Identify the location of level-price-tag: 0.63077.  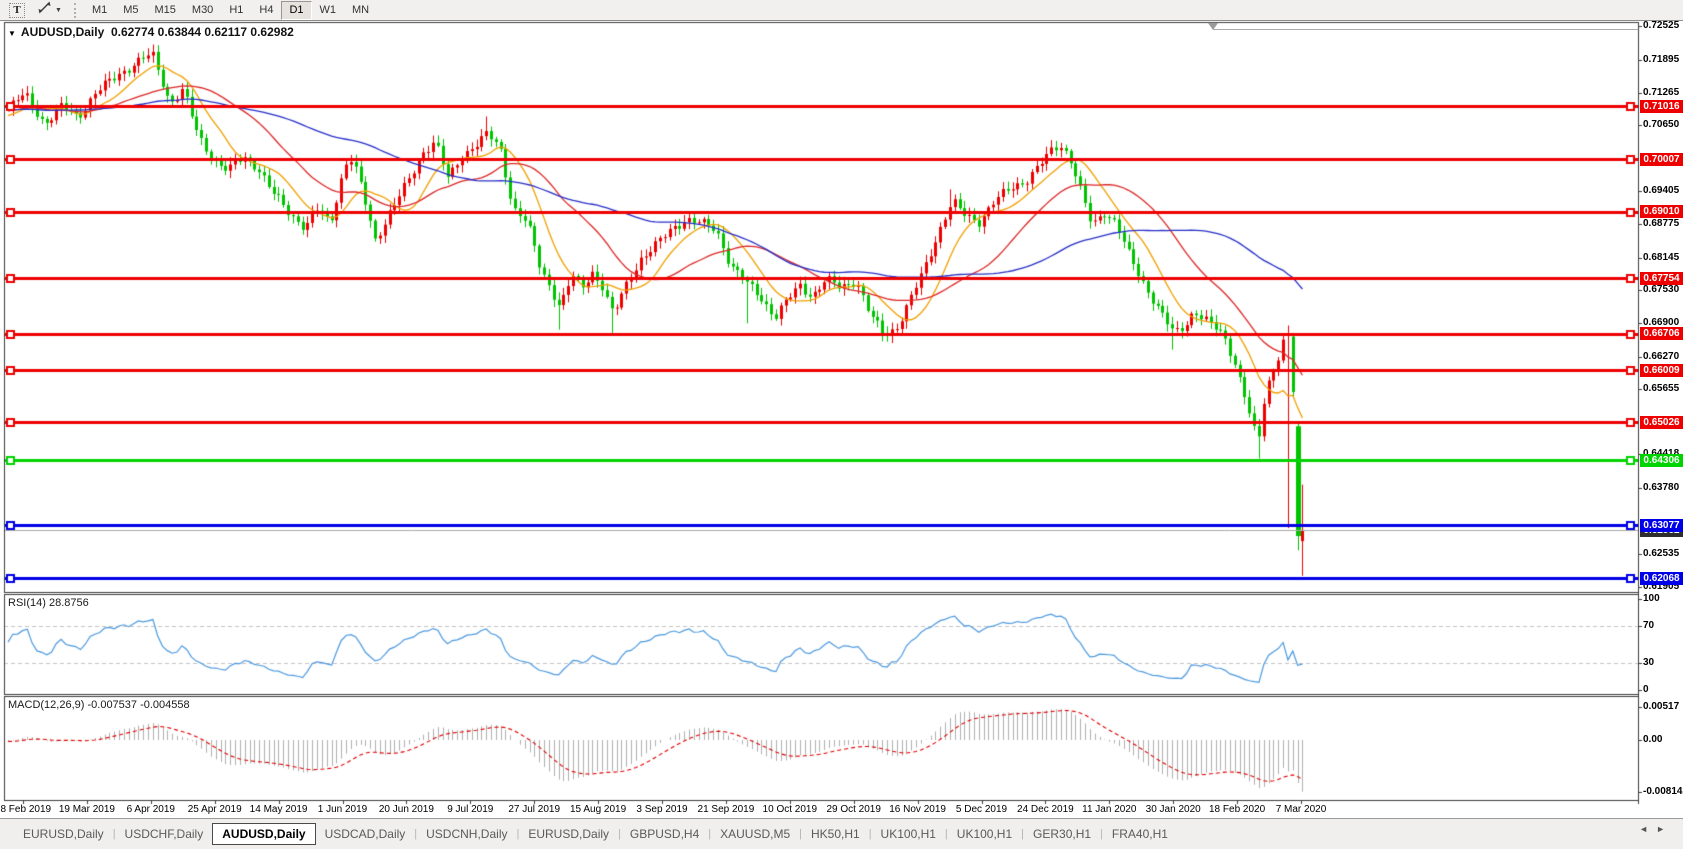
(1661, 525).